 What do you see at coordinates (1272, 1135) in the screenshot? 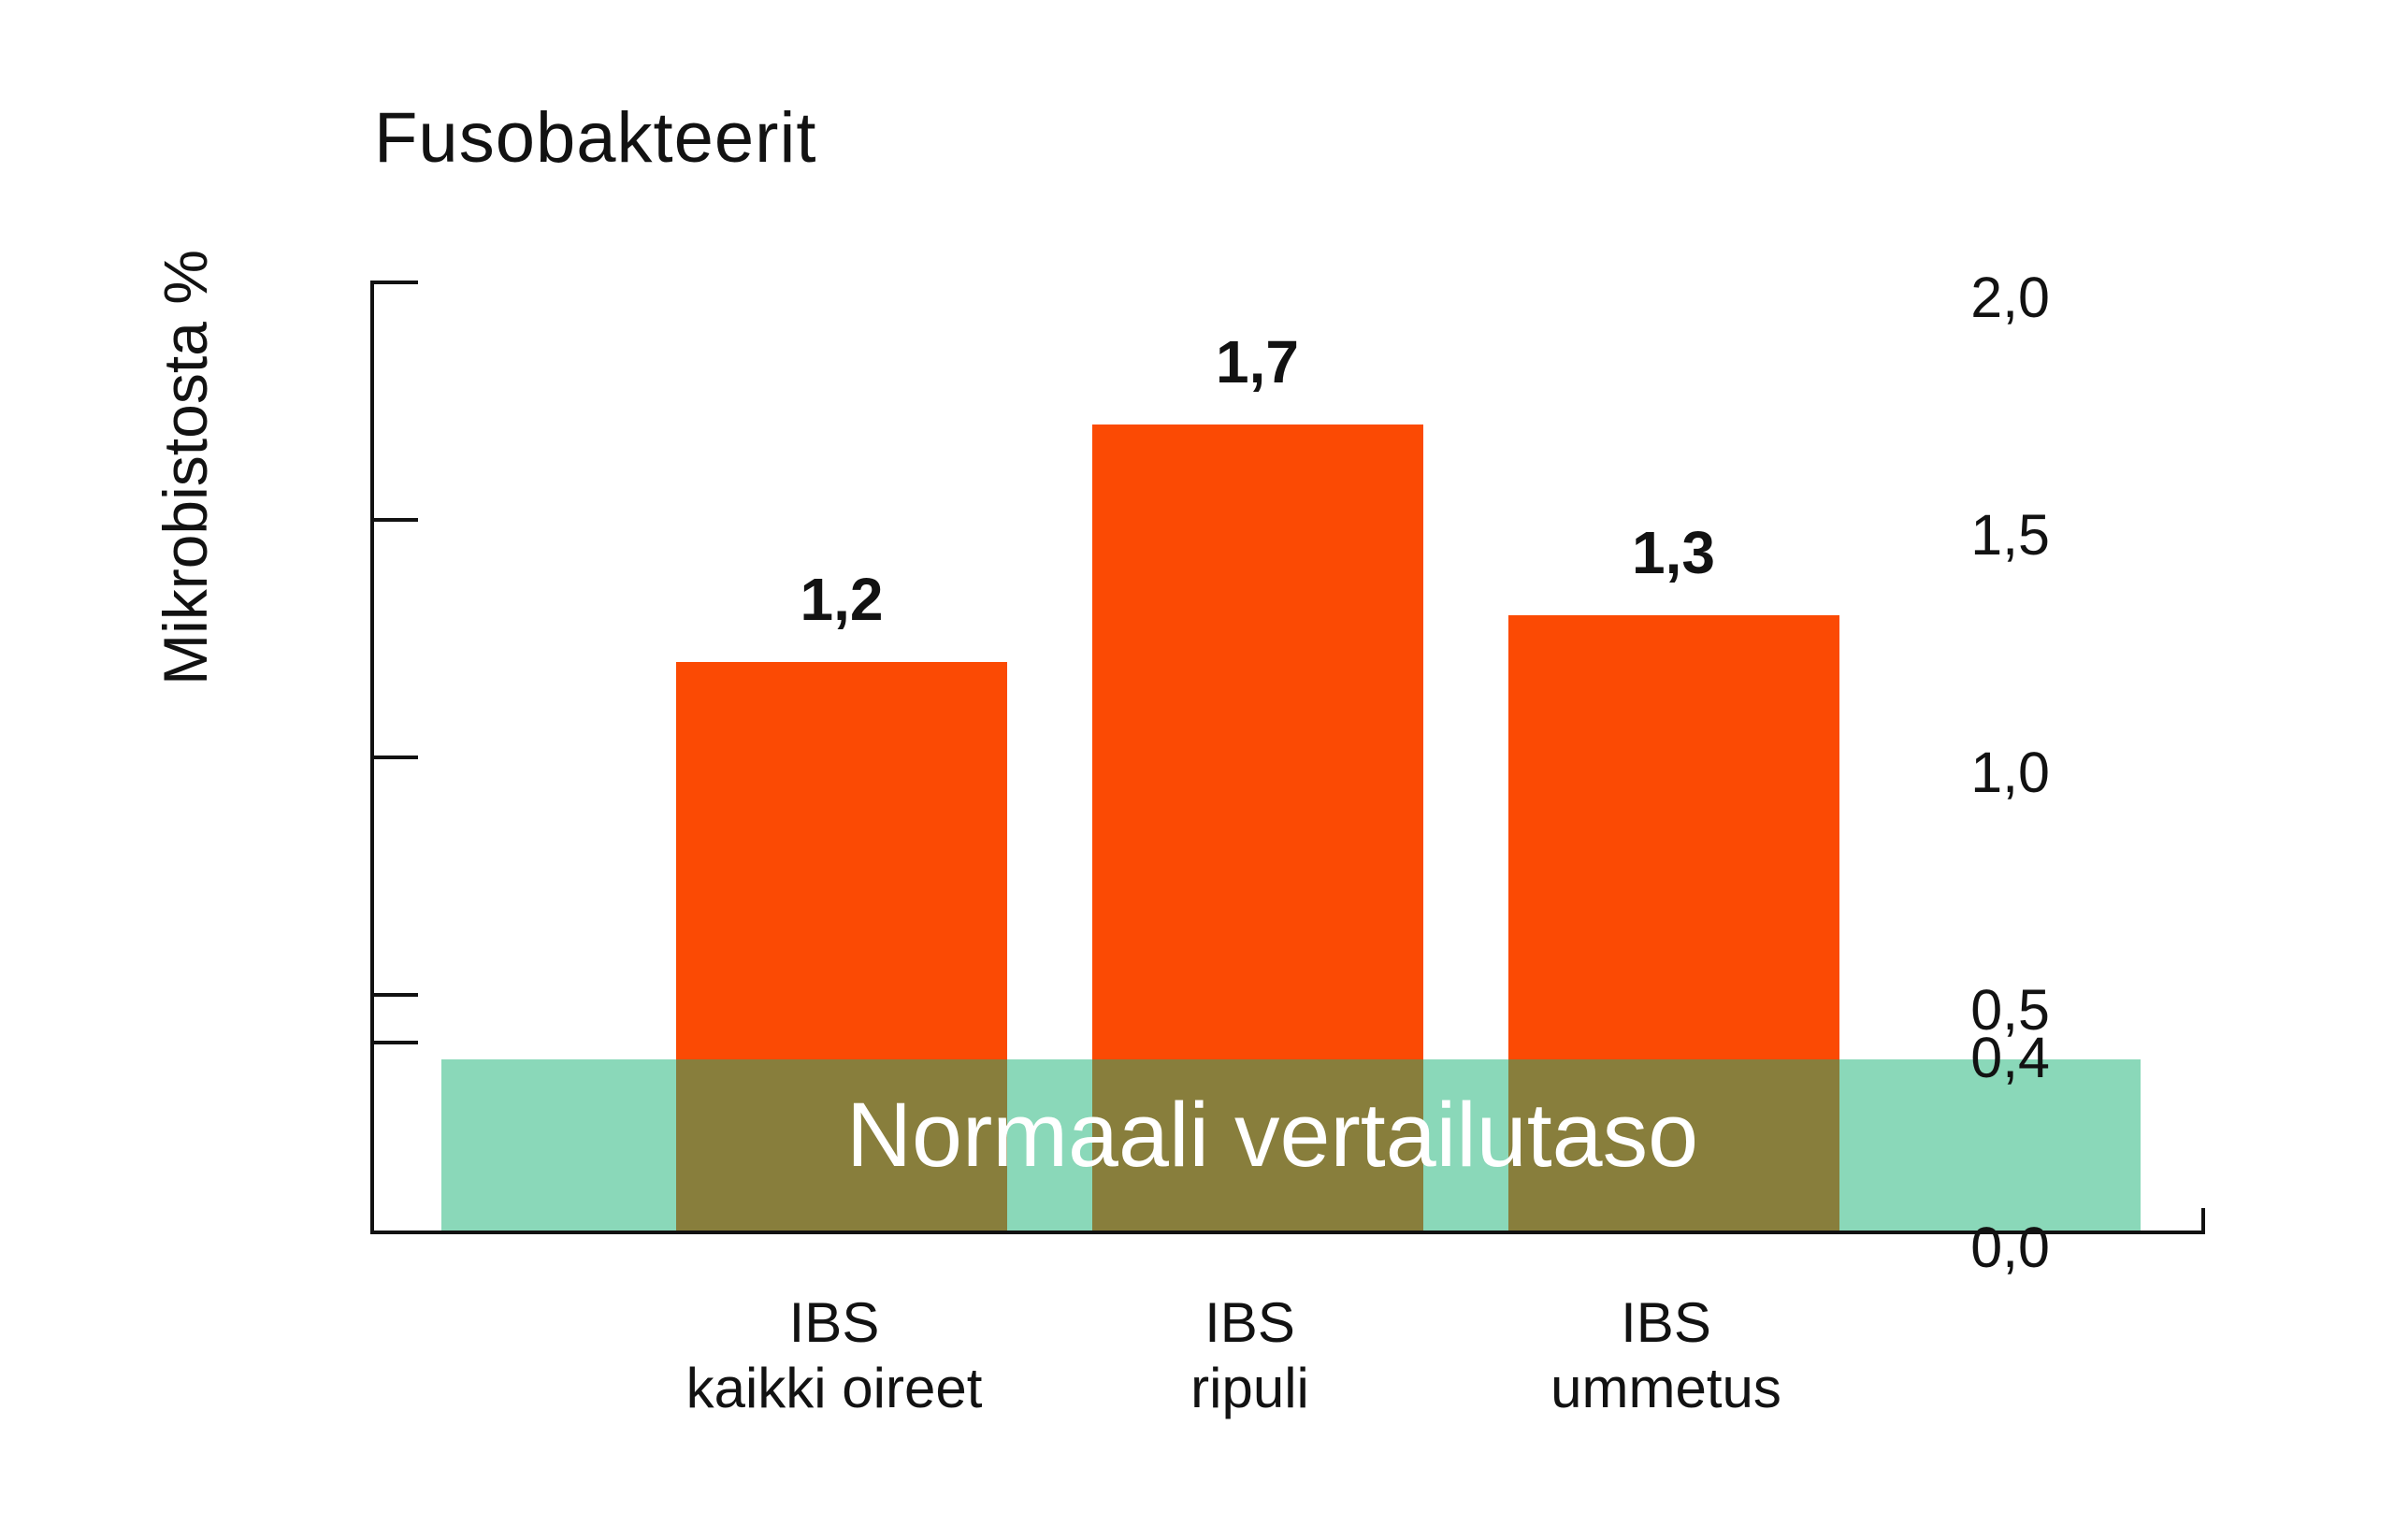
I see `reference-band-label: Normaali vertailutaso` at bounding box center [1272, 1135].